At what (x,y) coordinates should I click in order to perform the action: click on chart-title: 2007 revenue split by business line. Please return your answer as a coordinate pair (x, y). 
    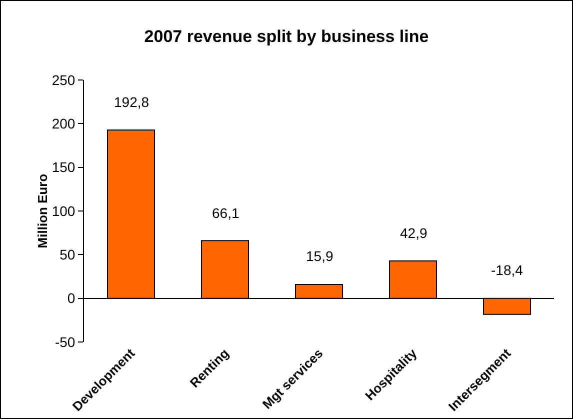
    Looking at the image, I should click on (286, 36).